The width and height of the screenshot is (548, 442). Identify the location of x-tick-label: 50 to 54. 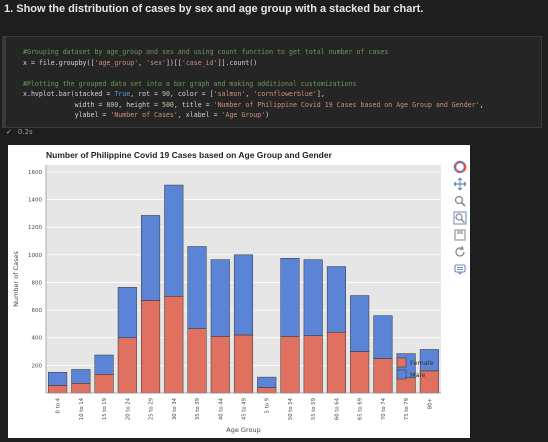
(291, 408).